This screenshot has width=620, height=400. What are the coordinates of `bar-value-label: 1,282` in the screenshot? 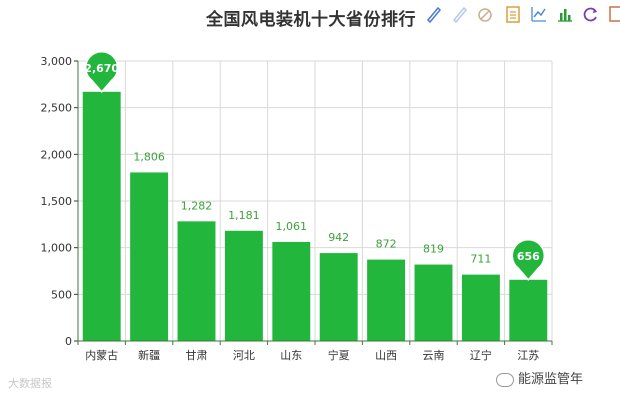 It's located at (197, 205).